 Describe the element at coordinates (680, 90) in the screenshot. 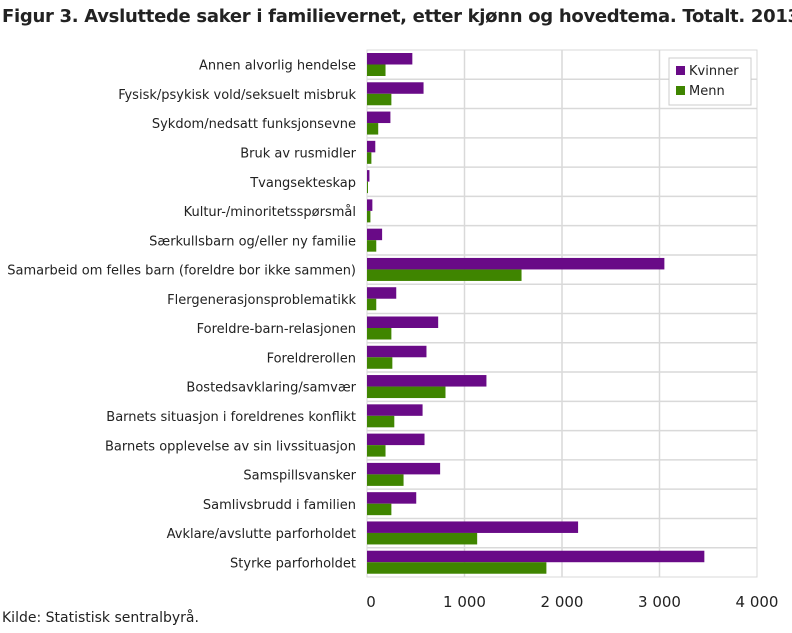

I see `legend-swatch-menn` at that location.